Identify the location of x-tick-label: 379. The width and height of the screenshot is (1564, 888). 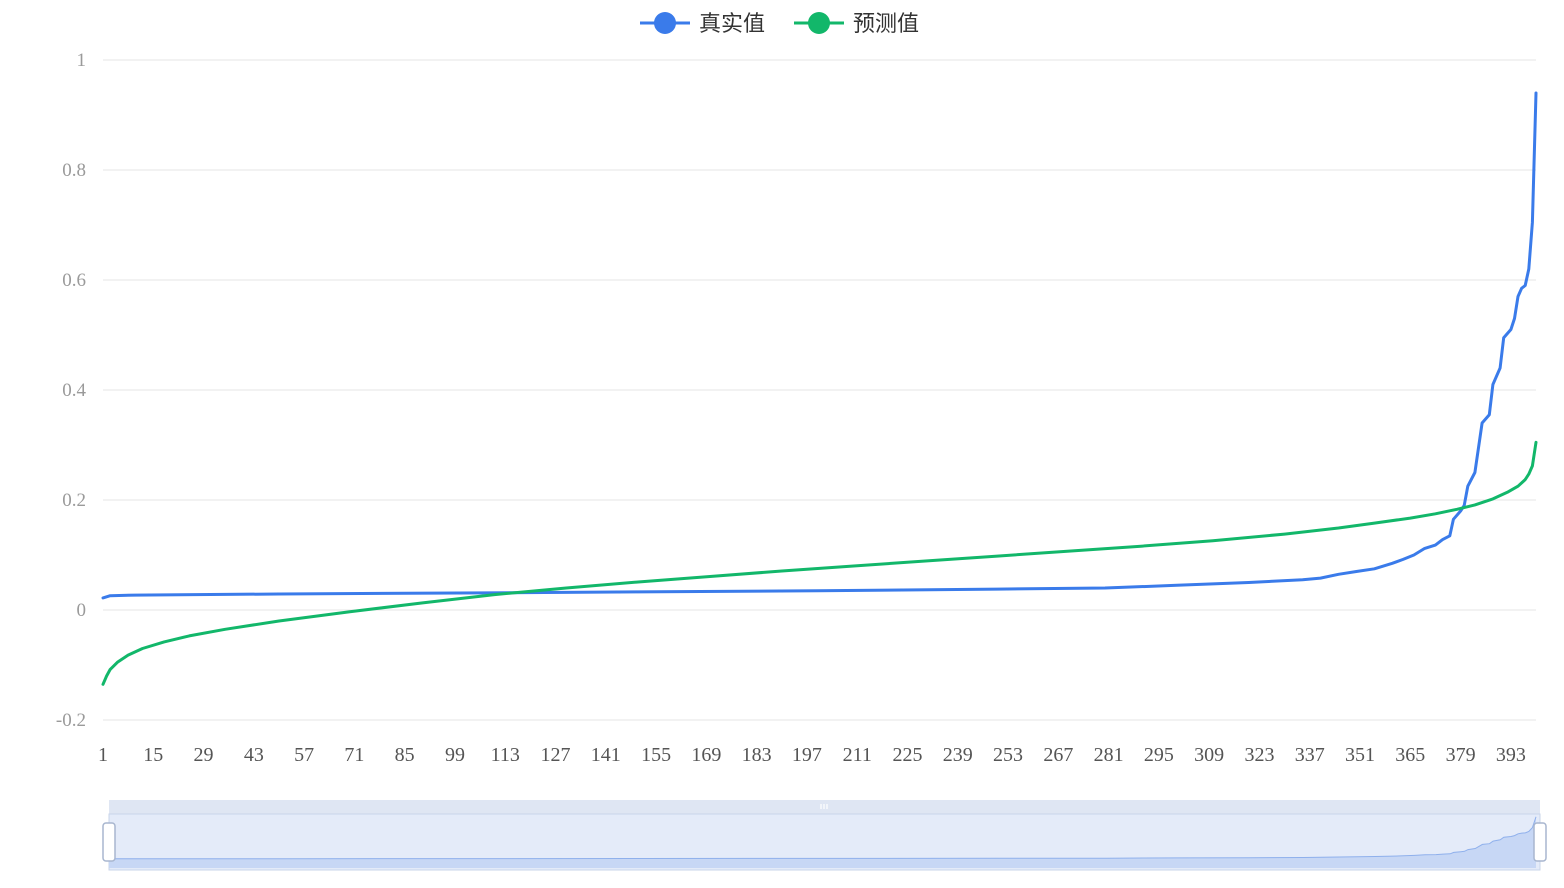
(1461, 755).